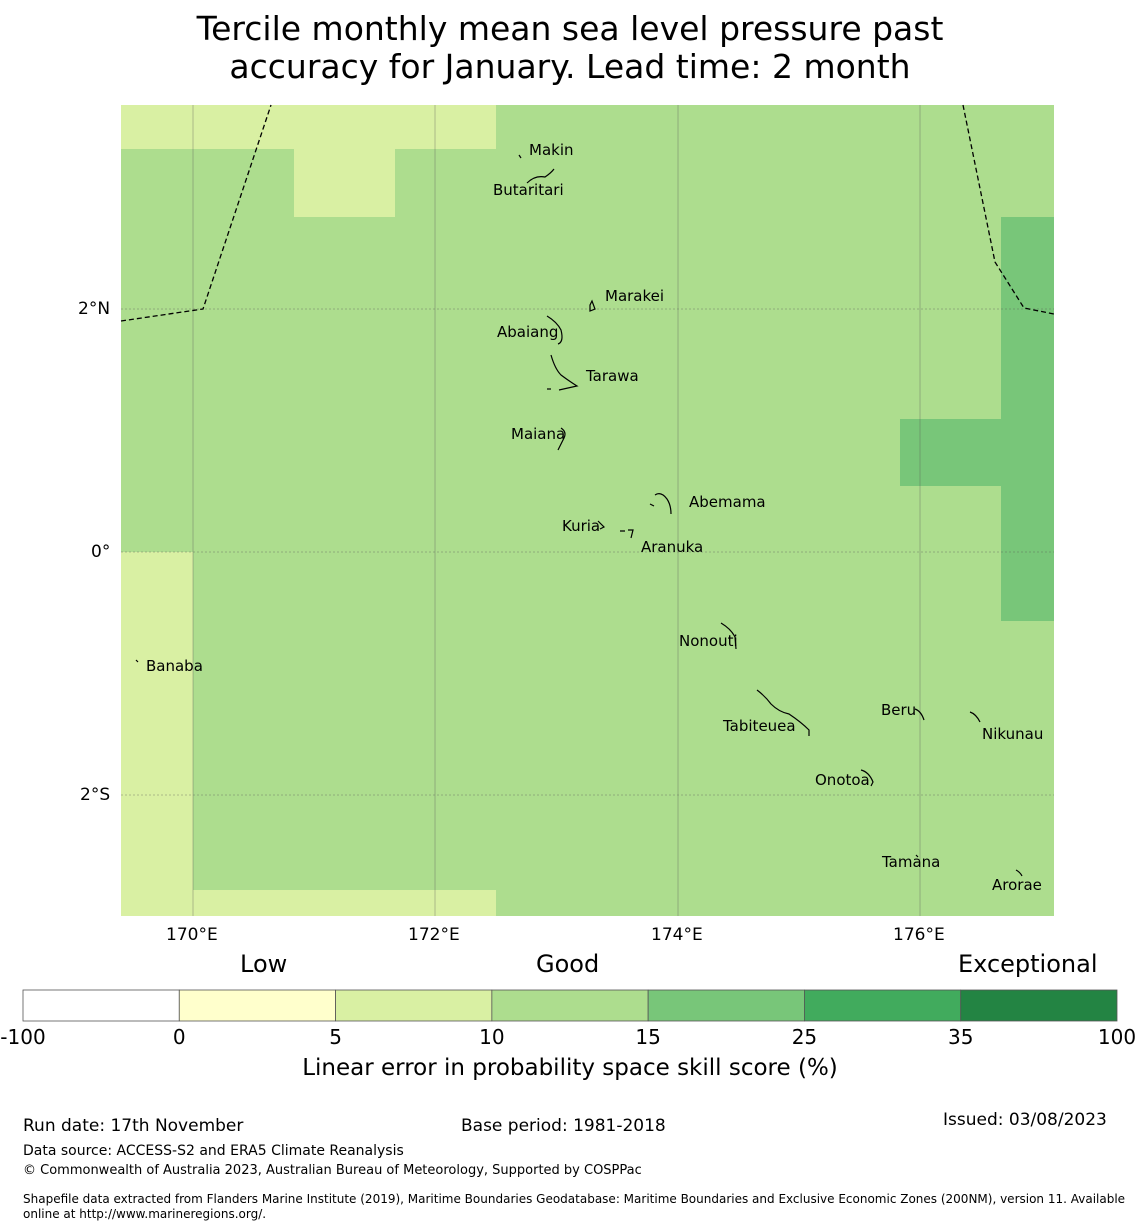 Image resolution: width=1140 pixels, height=1230 pixels. Describe the element at coordinates (581, 526) in the screenshot. I see `label-kuria: Kuria` at that location.